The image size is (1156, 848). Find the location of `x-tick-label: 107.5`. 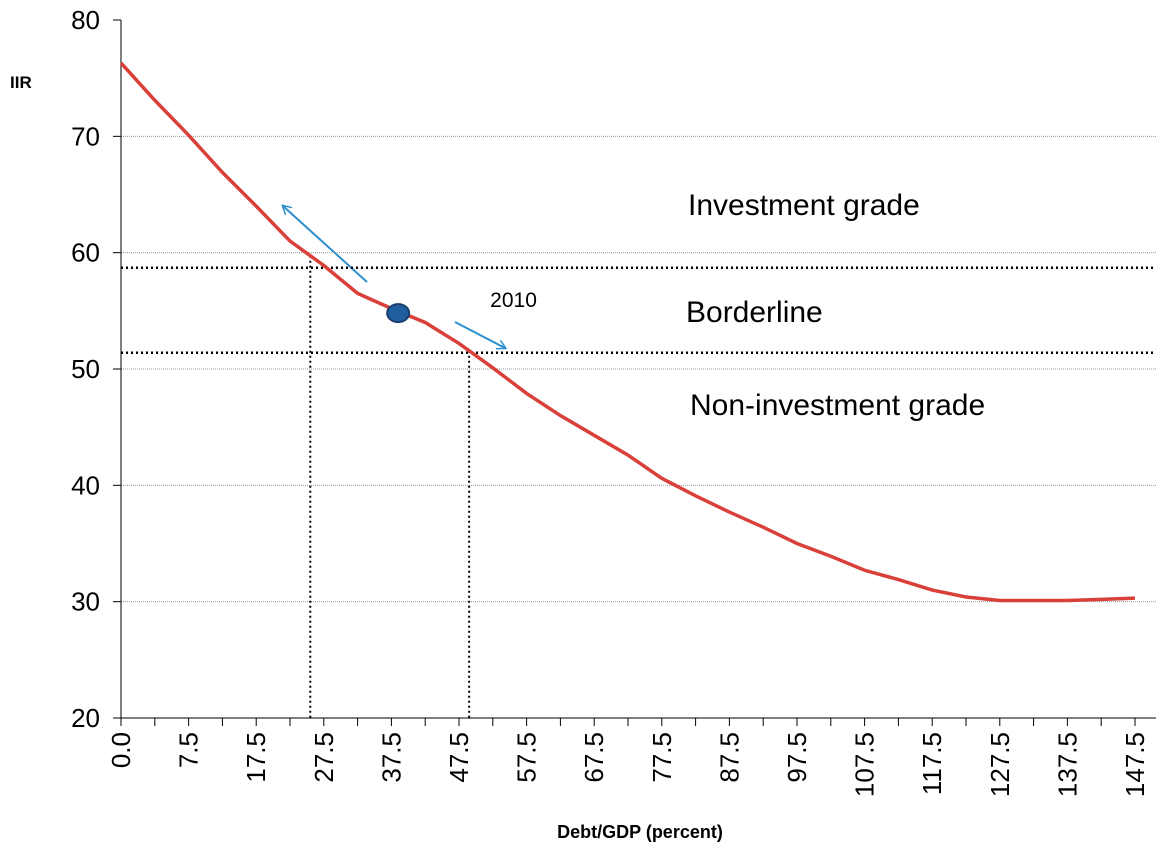

x-tick-label: 107.5 is located at coordinates (865, 764).